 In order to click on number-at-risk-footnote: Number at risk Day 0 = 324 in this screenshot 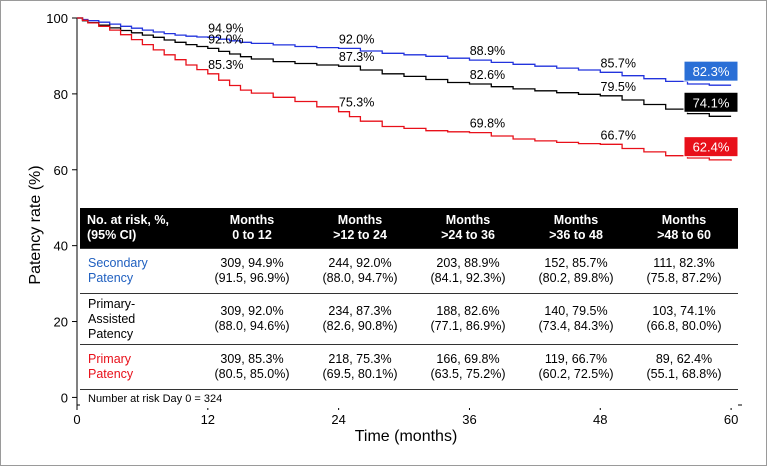, I will do `click(409, 398)`.